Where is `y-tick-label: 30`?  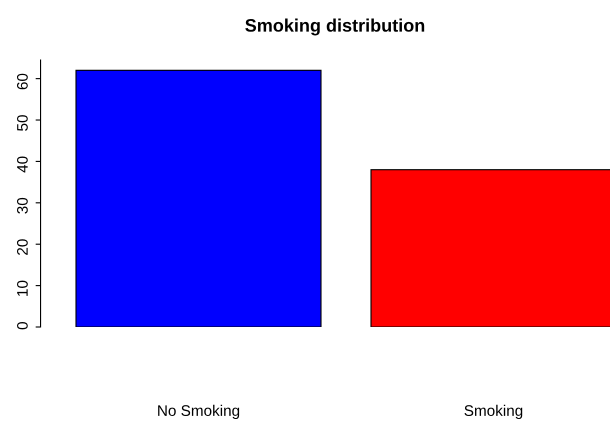 y-tick-label: 30 is located at coordinates (22, 206).